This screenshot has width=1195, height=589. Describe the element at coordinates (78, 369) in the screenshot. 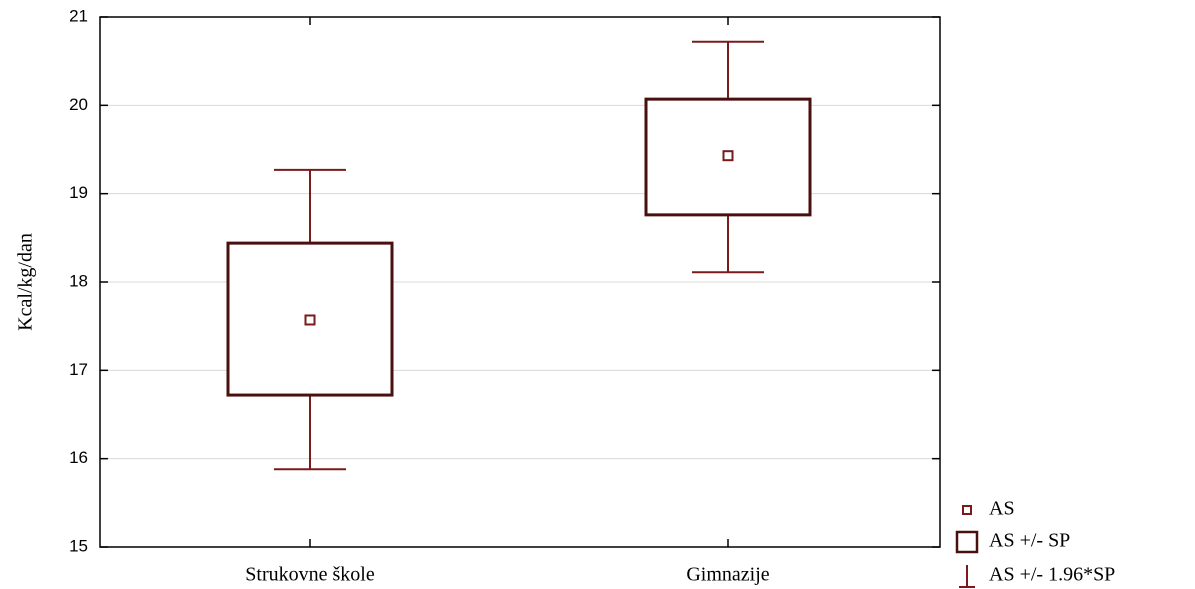

I see `y-tick-label: 17` at that location.